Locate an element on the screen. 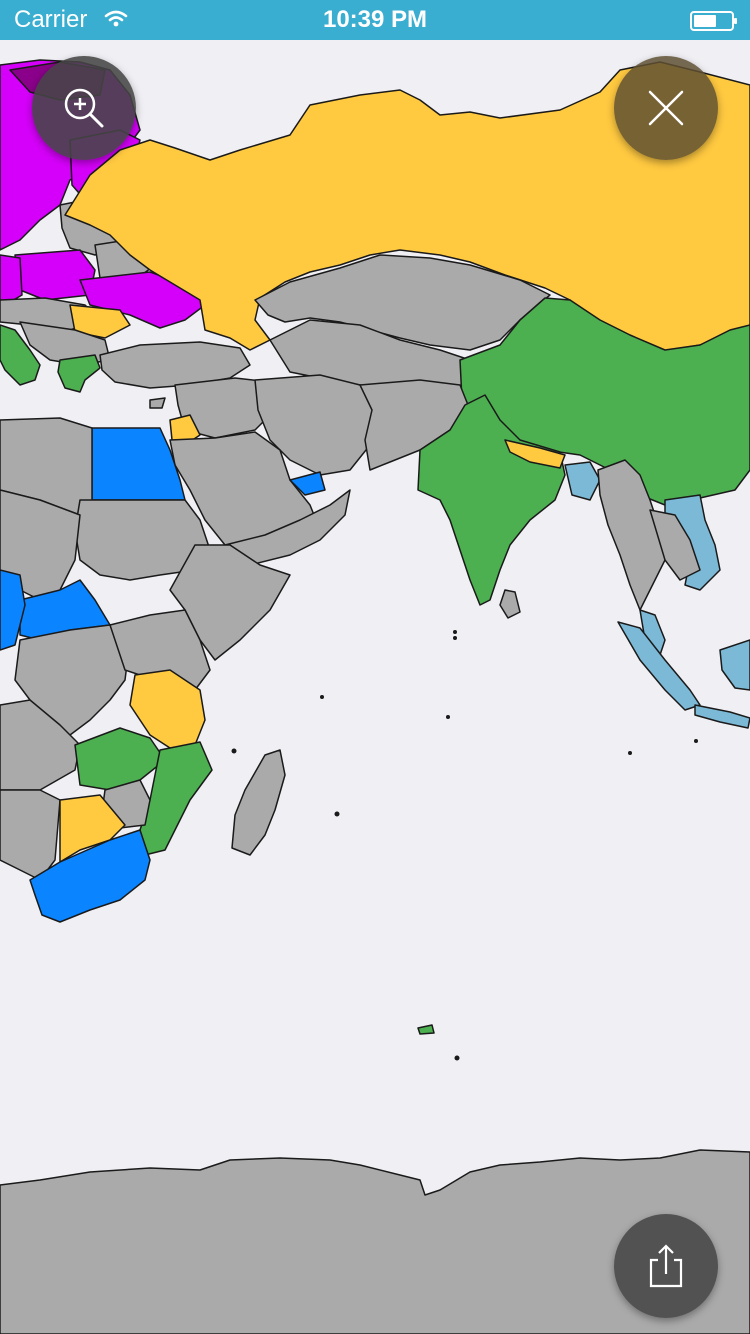  region-kazakhstan is located at coordinates (402, 302).